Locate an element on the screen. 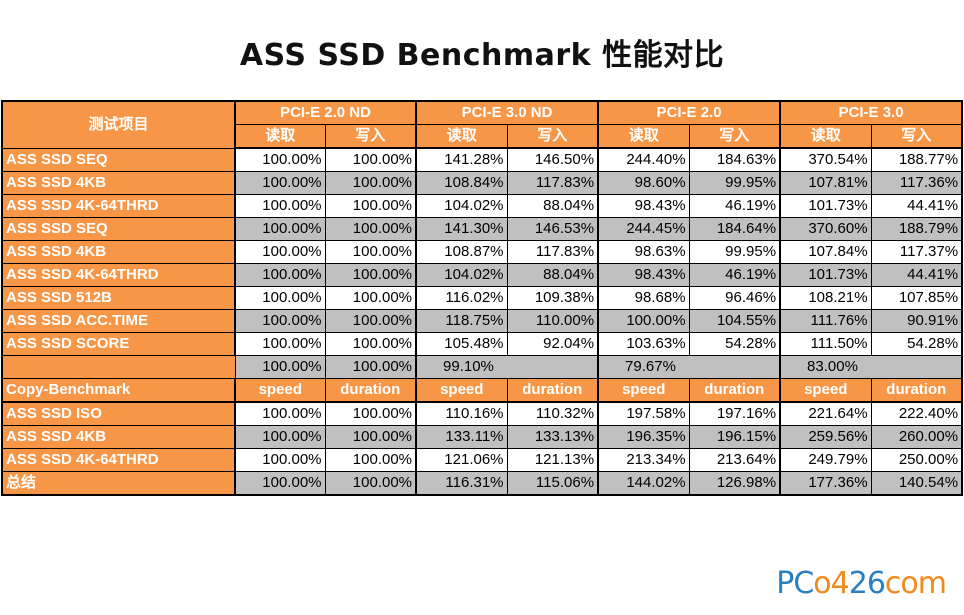 This screenshot has height=615, width=964. cell-value: 107.81% is located at coordinates (825, 183).